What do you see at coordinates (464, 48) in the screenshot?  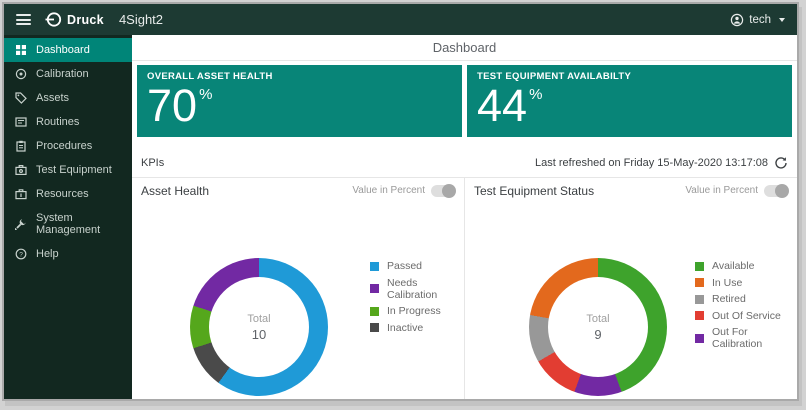 I see `page-title: Dashboard` at bounding box center [464, 48].